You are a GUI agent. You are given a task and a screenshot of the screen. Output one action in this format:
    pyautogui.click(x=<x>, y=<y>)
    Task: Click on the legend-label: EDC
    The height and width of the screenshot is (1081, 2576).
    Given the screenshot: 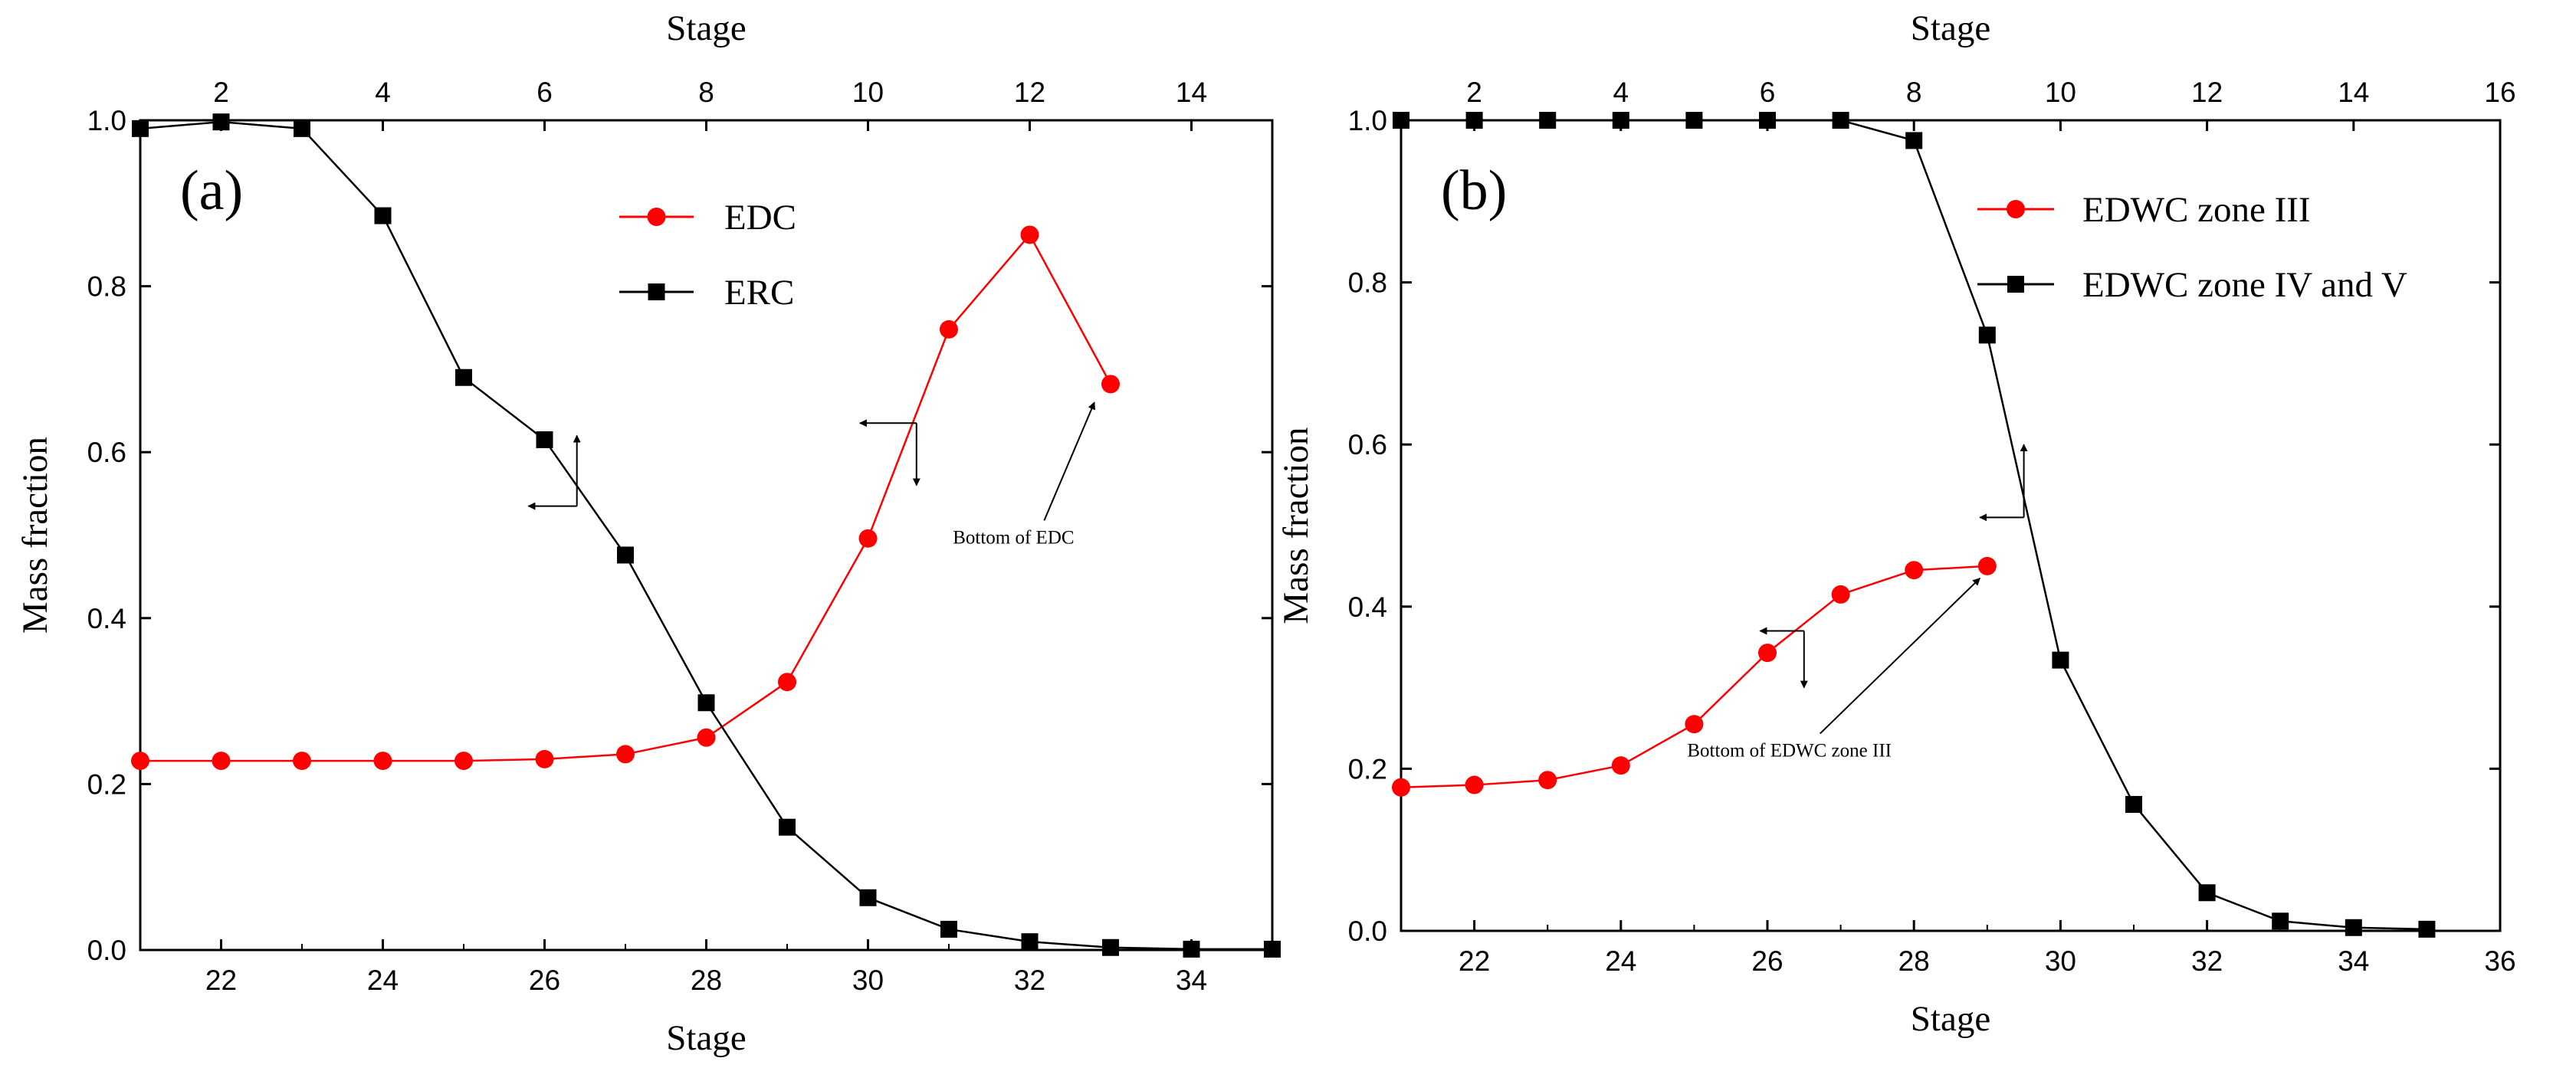 What is the action you would take?
    pyautogui.click(x=760, y=217)
    